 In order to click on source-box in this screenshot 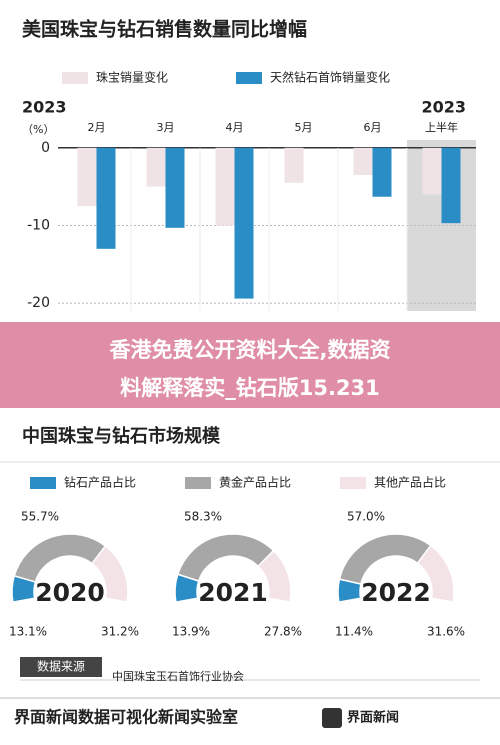, I will do `click(61, 667)`.